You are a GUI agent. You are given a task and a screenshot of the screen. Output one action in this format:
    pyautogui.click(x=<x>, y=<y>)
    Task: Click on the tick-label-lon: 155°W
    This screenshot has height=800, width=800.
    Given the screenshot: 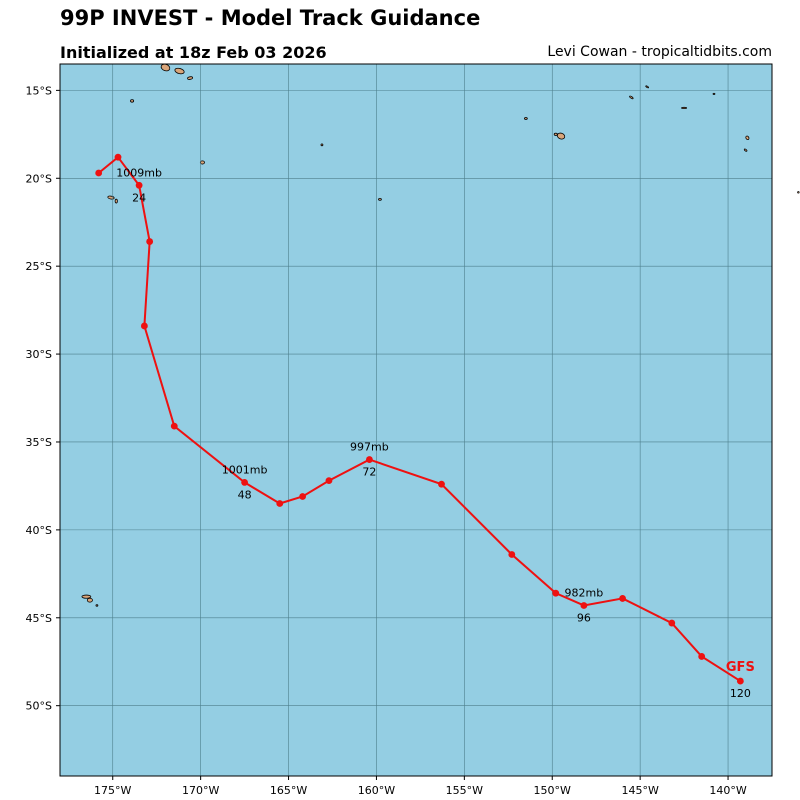 What is the action you would take?
    pyautogui.click(x=464, y=790)
    